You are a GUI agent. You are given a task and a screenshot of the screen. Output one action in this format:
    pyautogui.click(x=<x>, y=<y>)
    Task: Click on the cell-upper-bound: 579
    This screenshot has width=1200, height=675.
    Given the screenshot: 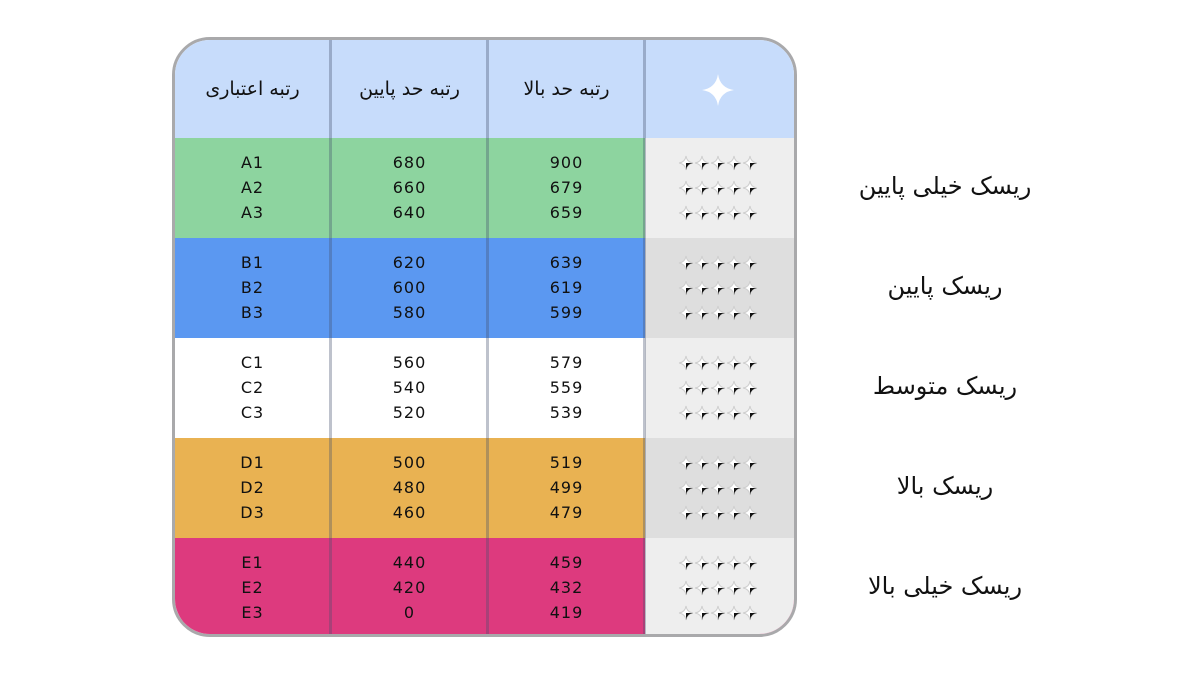 What is the action you would take?
    pyautogui.click(x=566, y=362)
    